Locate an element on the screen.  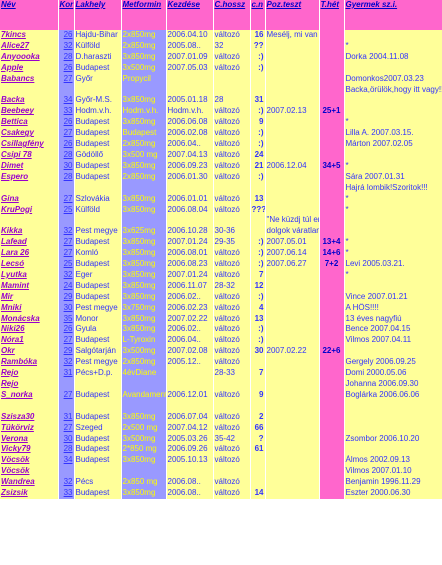
cell-name: Lafead is located at coordinates (29, 243).